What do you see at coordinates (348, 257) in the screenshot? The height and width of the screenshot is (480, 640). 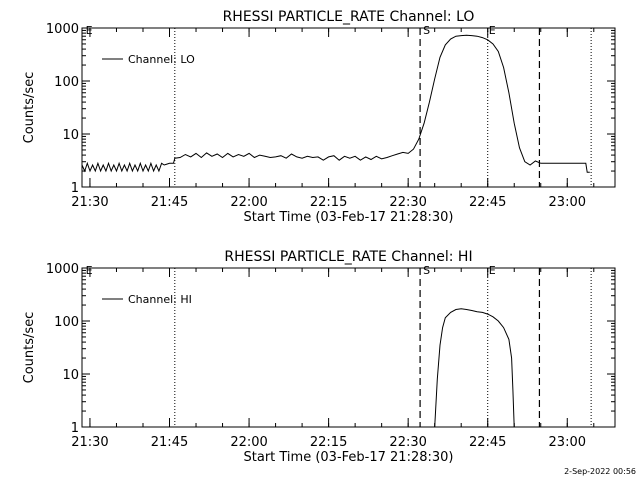 I see `chart-title: RHESSI PARTICLE_RATE Channel: HI` at bounding box center [348, 257].